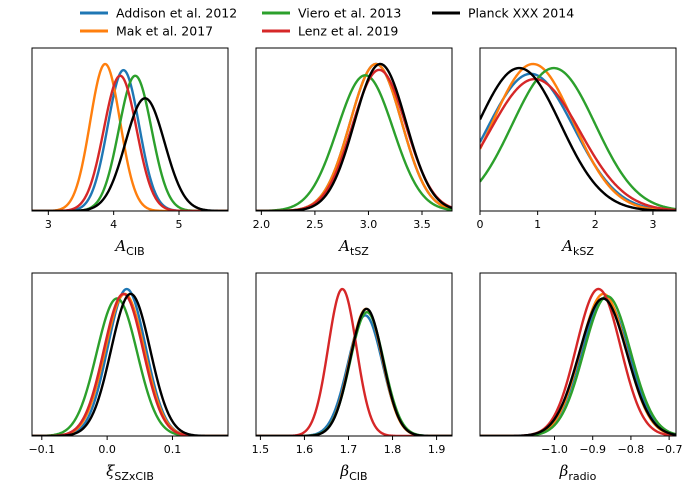 The height and width of the screenshot is (483, 692). Describe the element at coordinates (393, 449) in the screenshot. I see `x-tick-label: 1.8` at that location.